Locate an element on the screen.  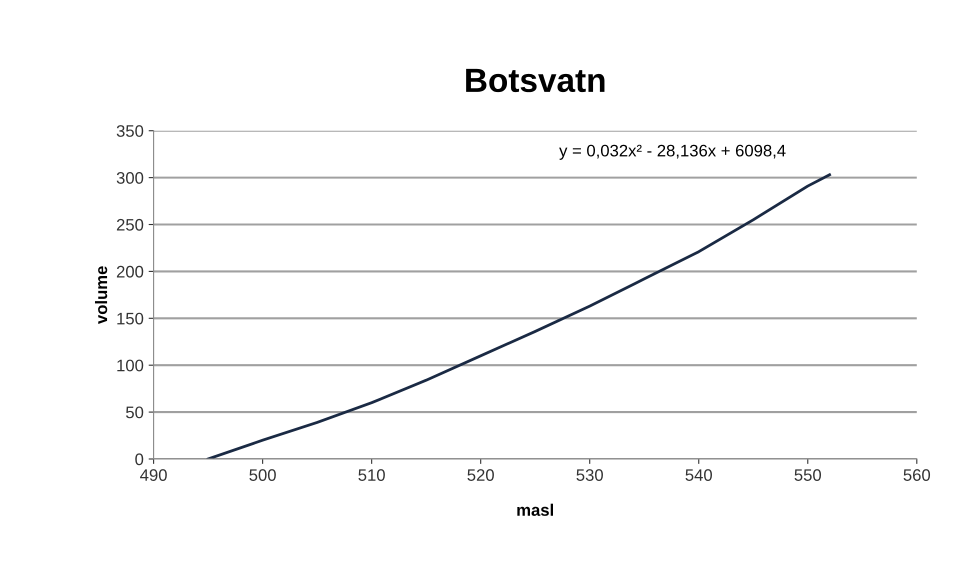
y-tick-label: 0 is located at coordinates (139, 459).